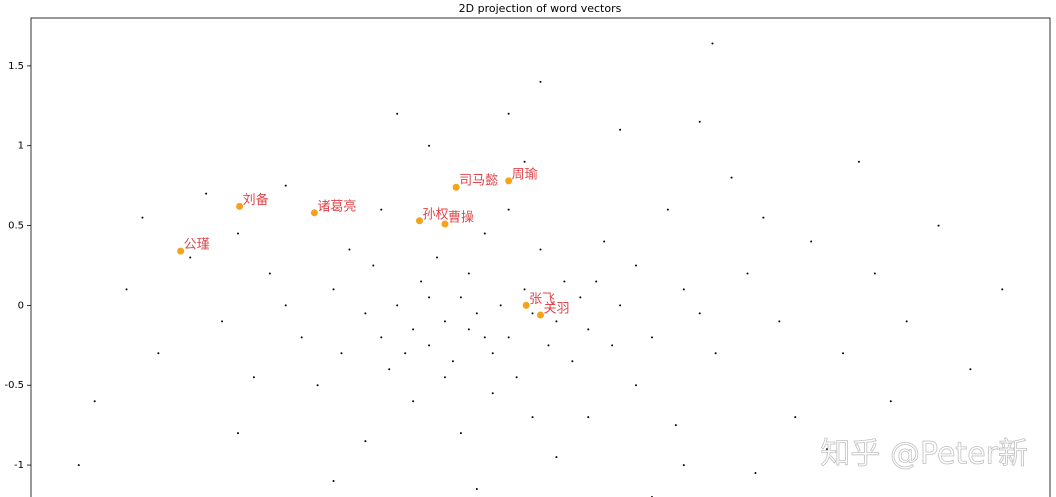 The height and width of the screenshot is (497, 1056). Describe the element at coordinates (924, 454) in the screenshot. I see `watermark: 知乎 @Peter新` at that location.